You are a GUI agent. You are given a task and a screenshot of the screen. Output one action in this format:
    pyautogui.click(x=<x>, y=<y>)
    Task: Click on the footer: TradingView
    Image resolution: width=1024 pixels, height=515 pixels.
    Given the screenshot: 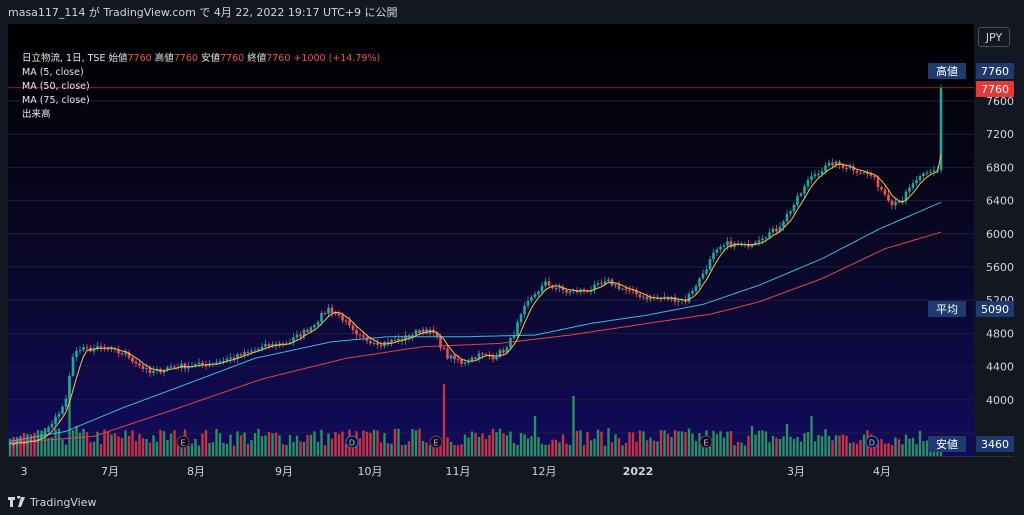 What is the action you would take?
    pyautogui.click(x=512, y=502)
    